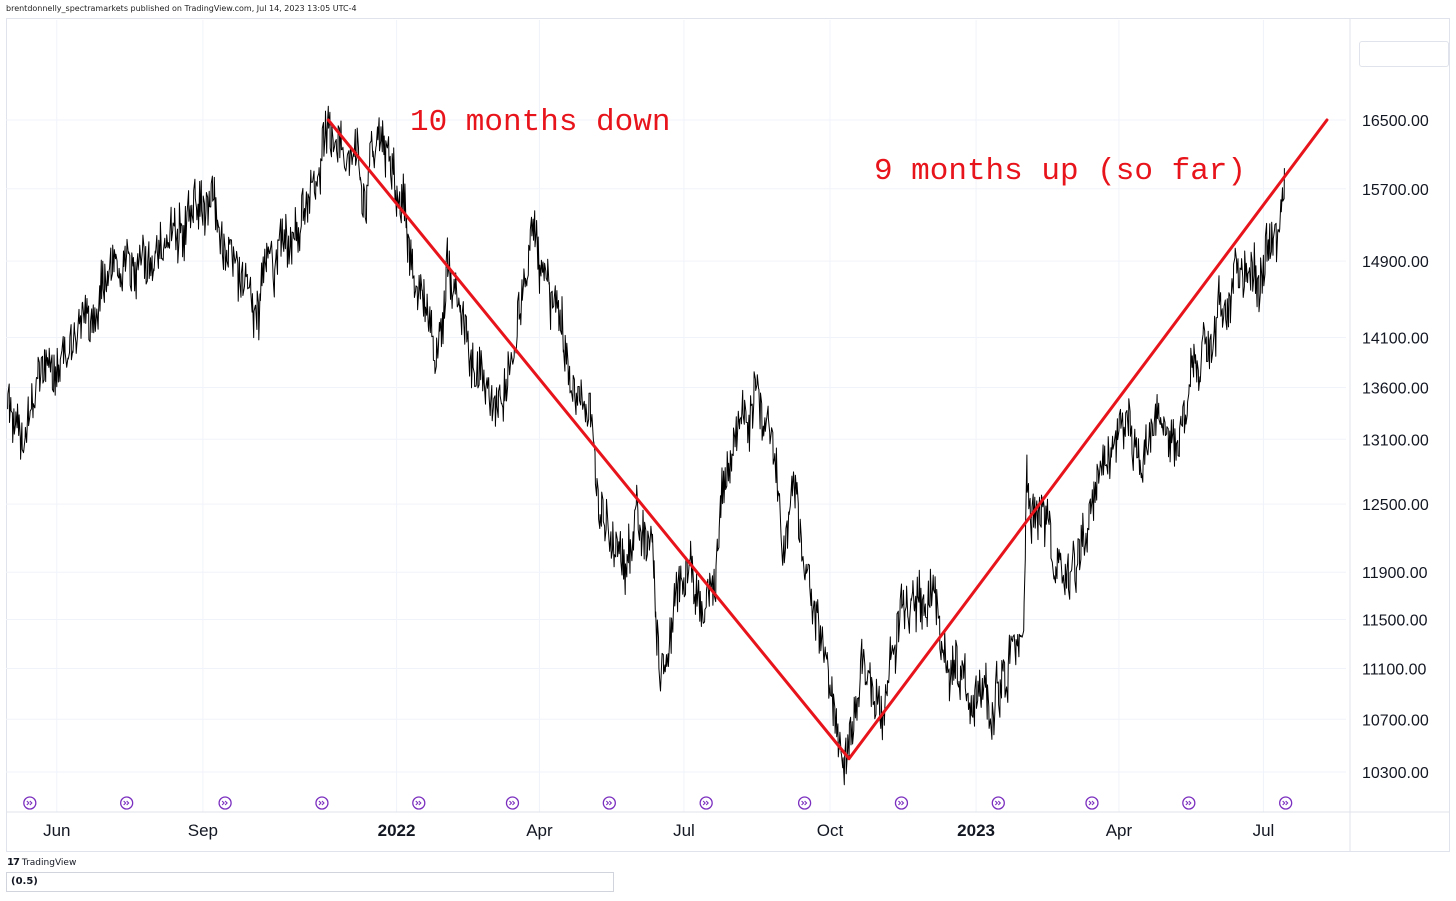 This screenshot has height=901, width=1456. Describe the element at coordinates (1404, 54) in the screenshot. I see `chart-corner-box` at that location.